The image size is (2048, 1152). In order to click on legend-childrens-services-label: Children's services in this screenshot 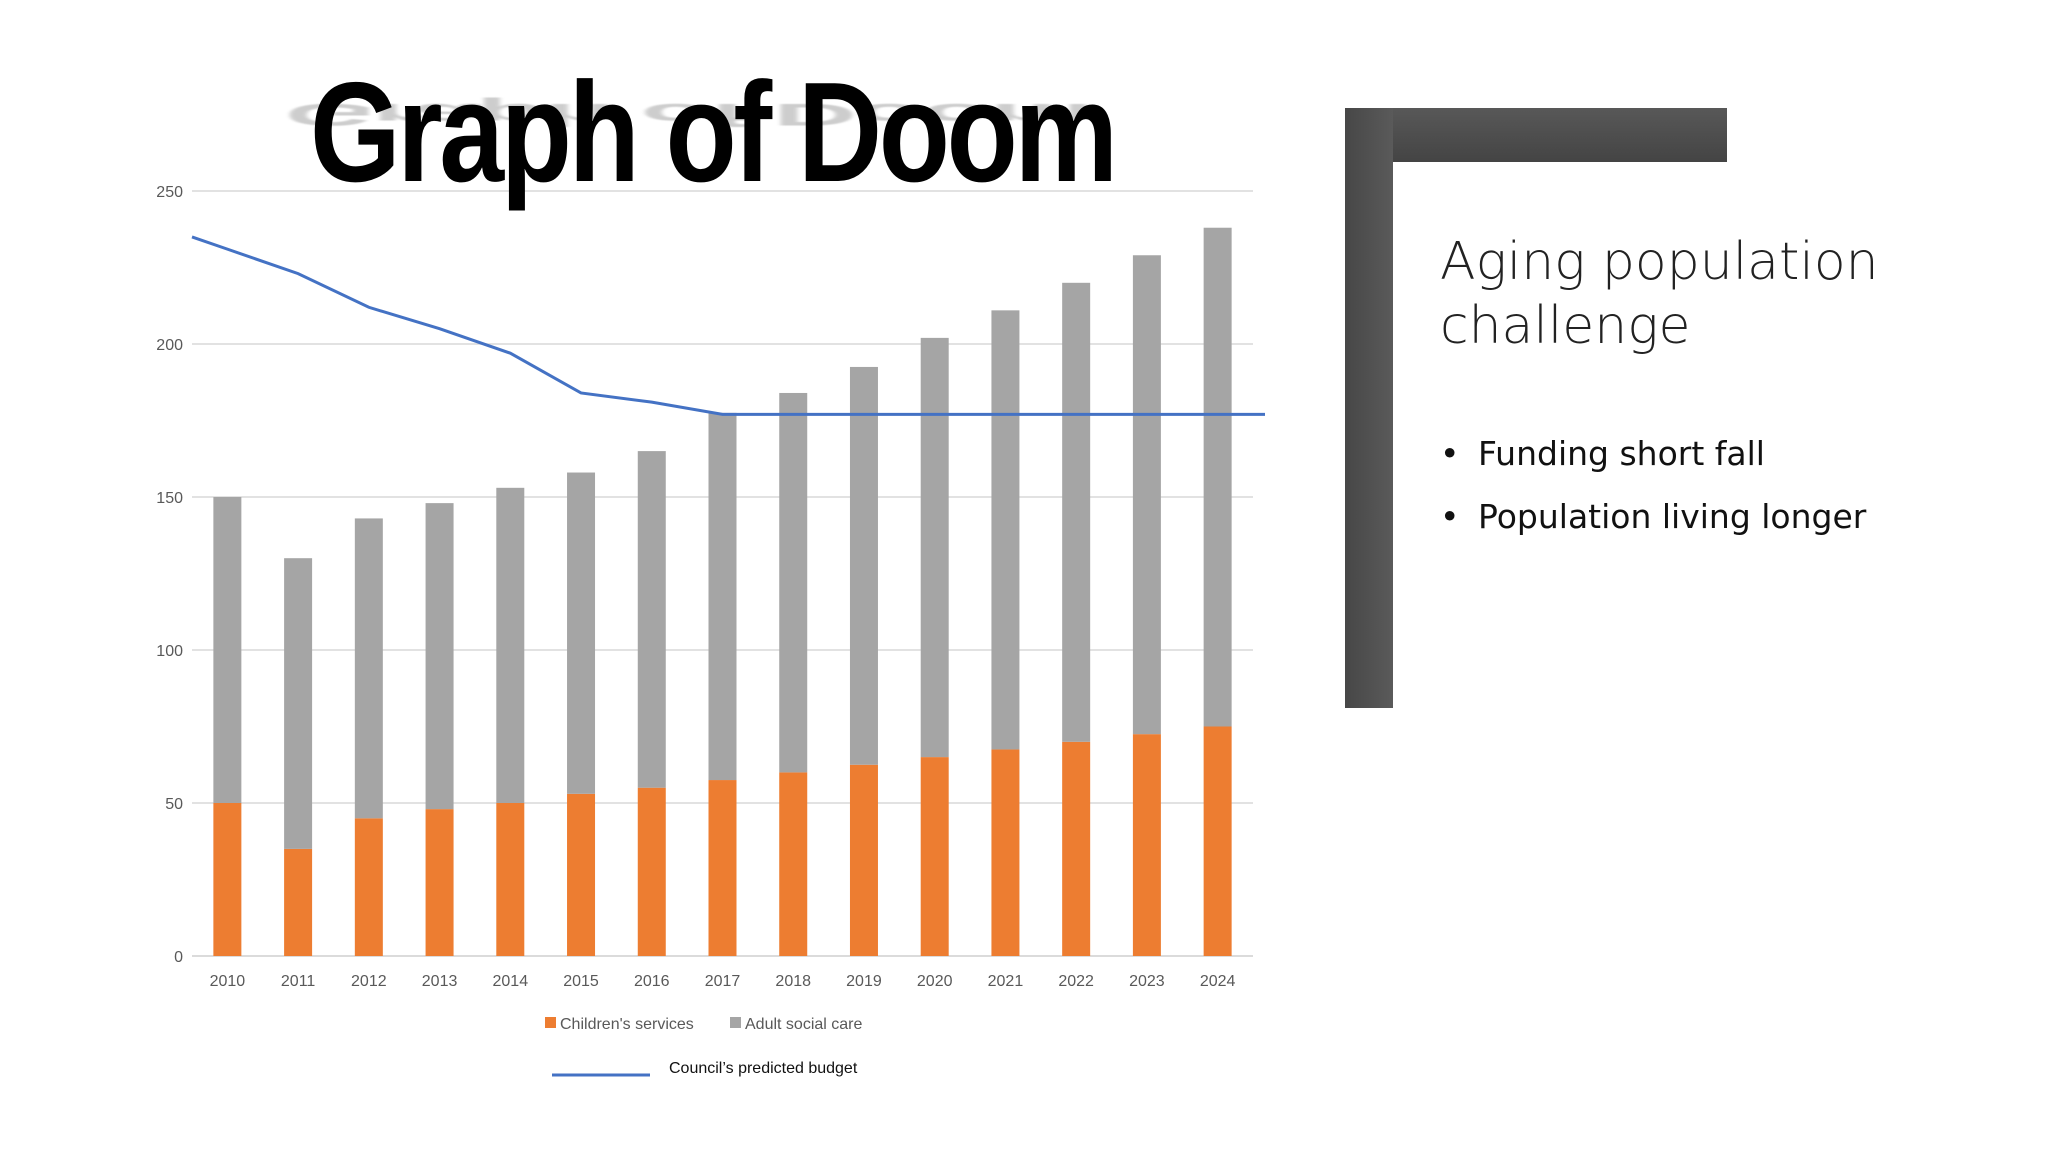, I will do `click(627, 1024)`.